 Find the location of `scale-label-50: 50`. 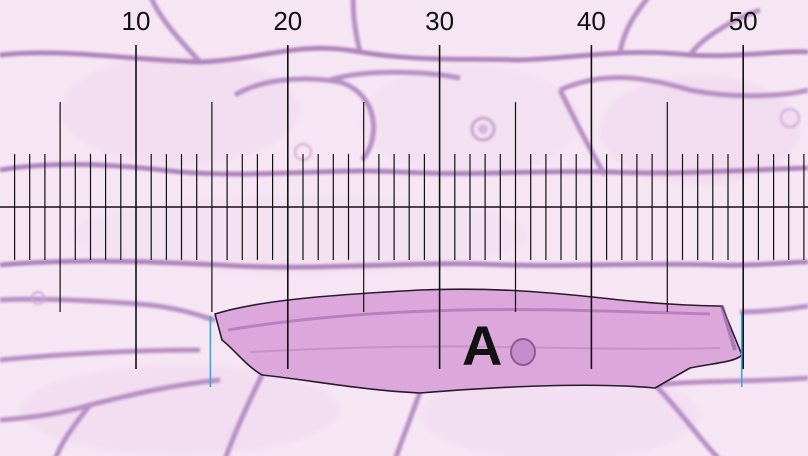

scale-label-50: 50 is located at coordinates (743, 21).